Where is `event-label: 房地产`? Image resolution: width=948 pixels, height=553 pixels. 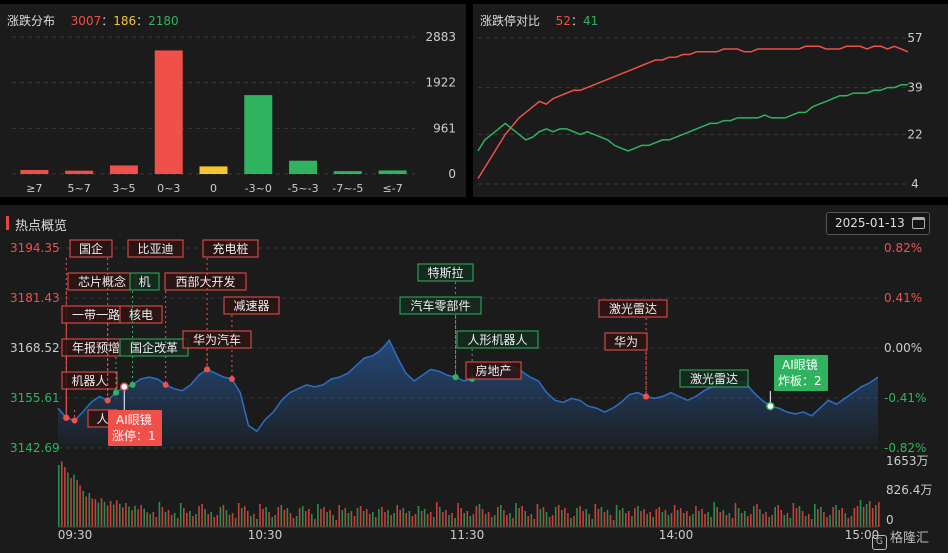 event-label: 房地产 is located at coordinates (493, 370).